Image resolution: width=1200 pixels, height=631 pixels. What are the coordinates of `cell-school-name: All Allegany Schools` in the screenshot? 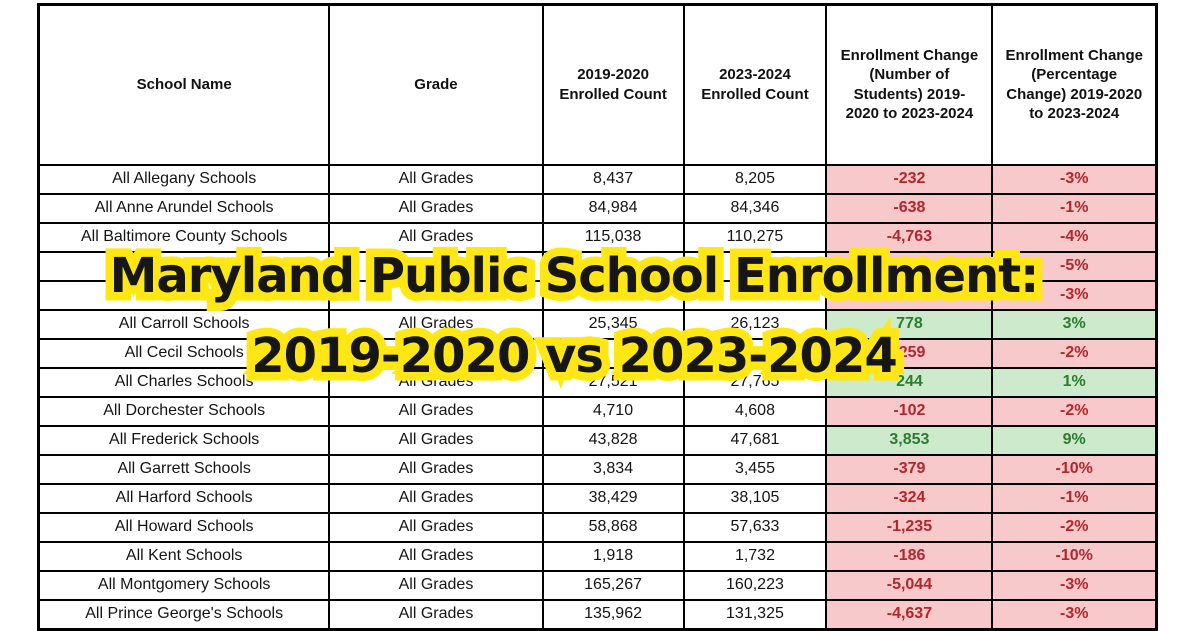 It's located at (184, 179).